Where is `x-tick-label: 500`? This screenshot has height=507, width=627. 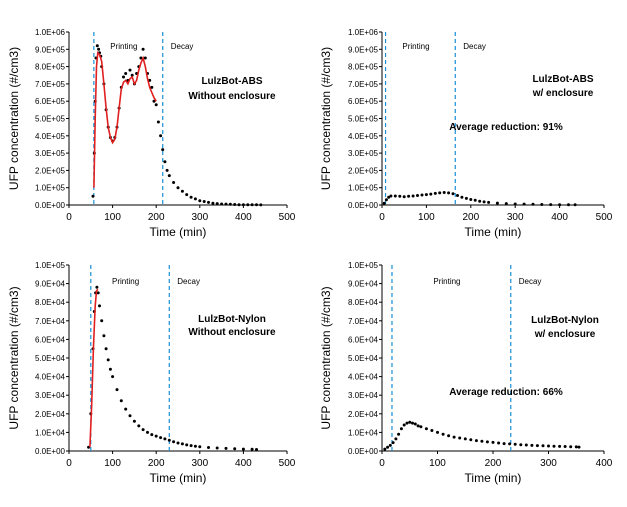
x-tick-label: 500 is located at coordinates (604, 217).